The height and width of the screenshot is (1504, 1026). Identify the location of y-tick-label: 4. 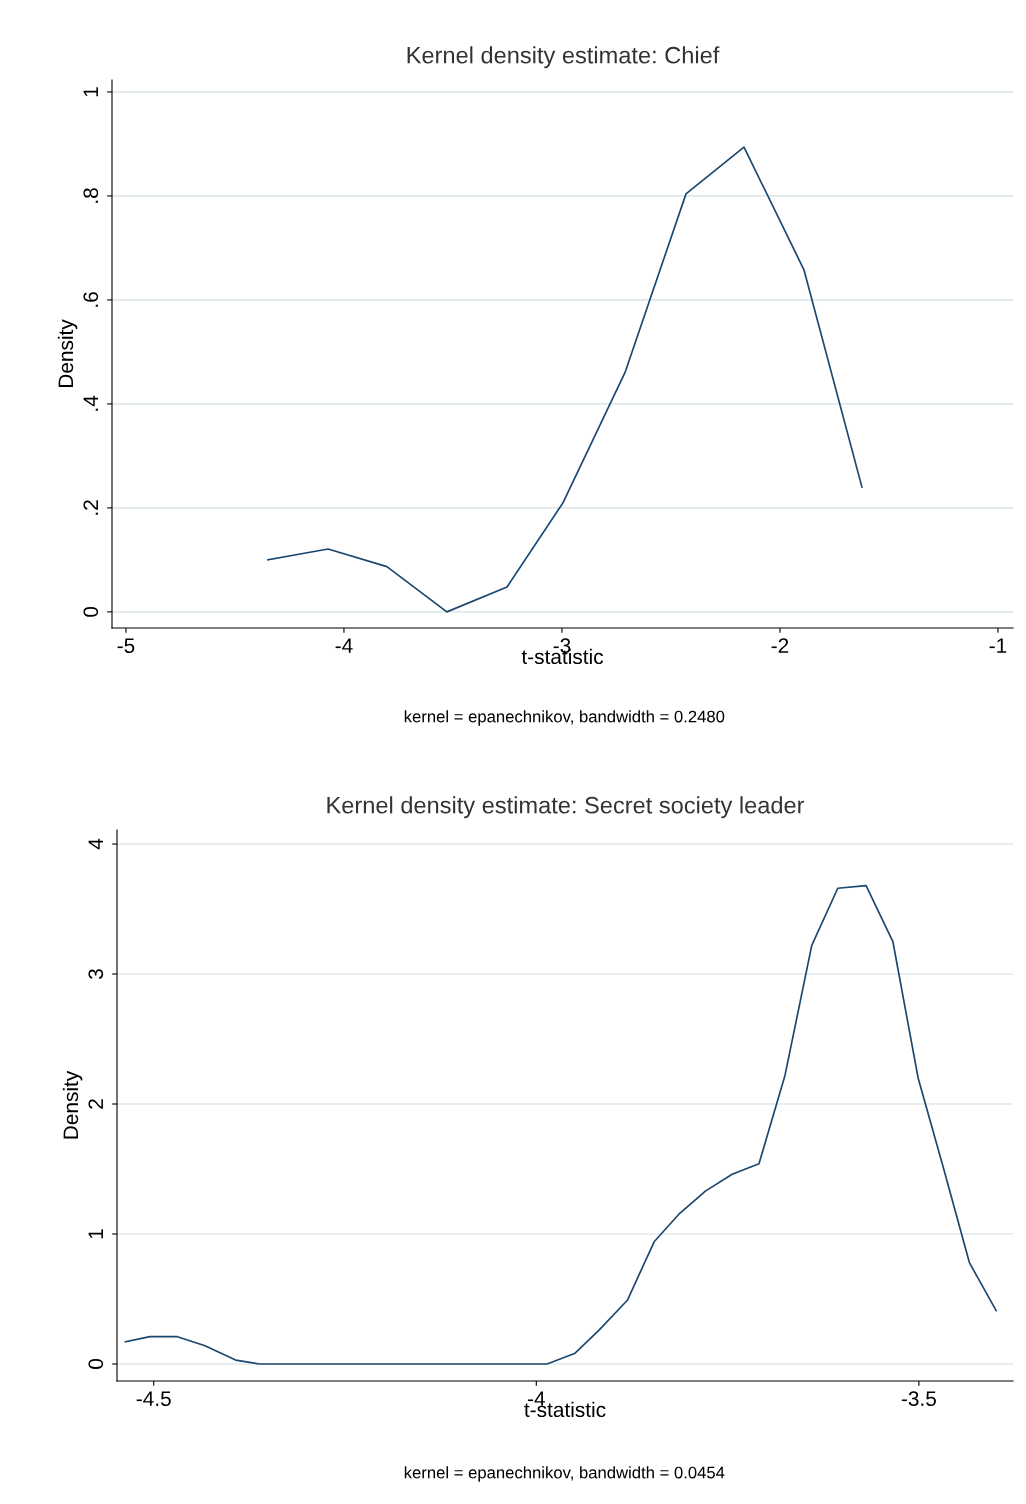
(95, 844).